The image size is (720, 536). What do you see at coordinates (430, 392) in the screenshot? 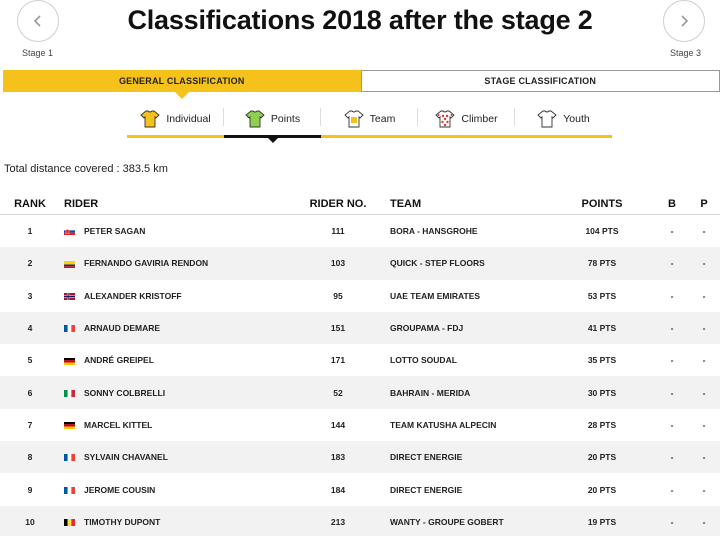
I see `team-cell: BAHRAIN - MERIDA` at bounding box center [430, 392].